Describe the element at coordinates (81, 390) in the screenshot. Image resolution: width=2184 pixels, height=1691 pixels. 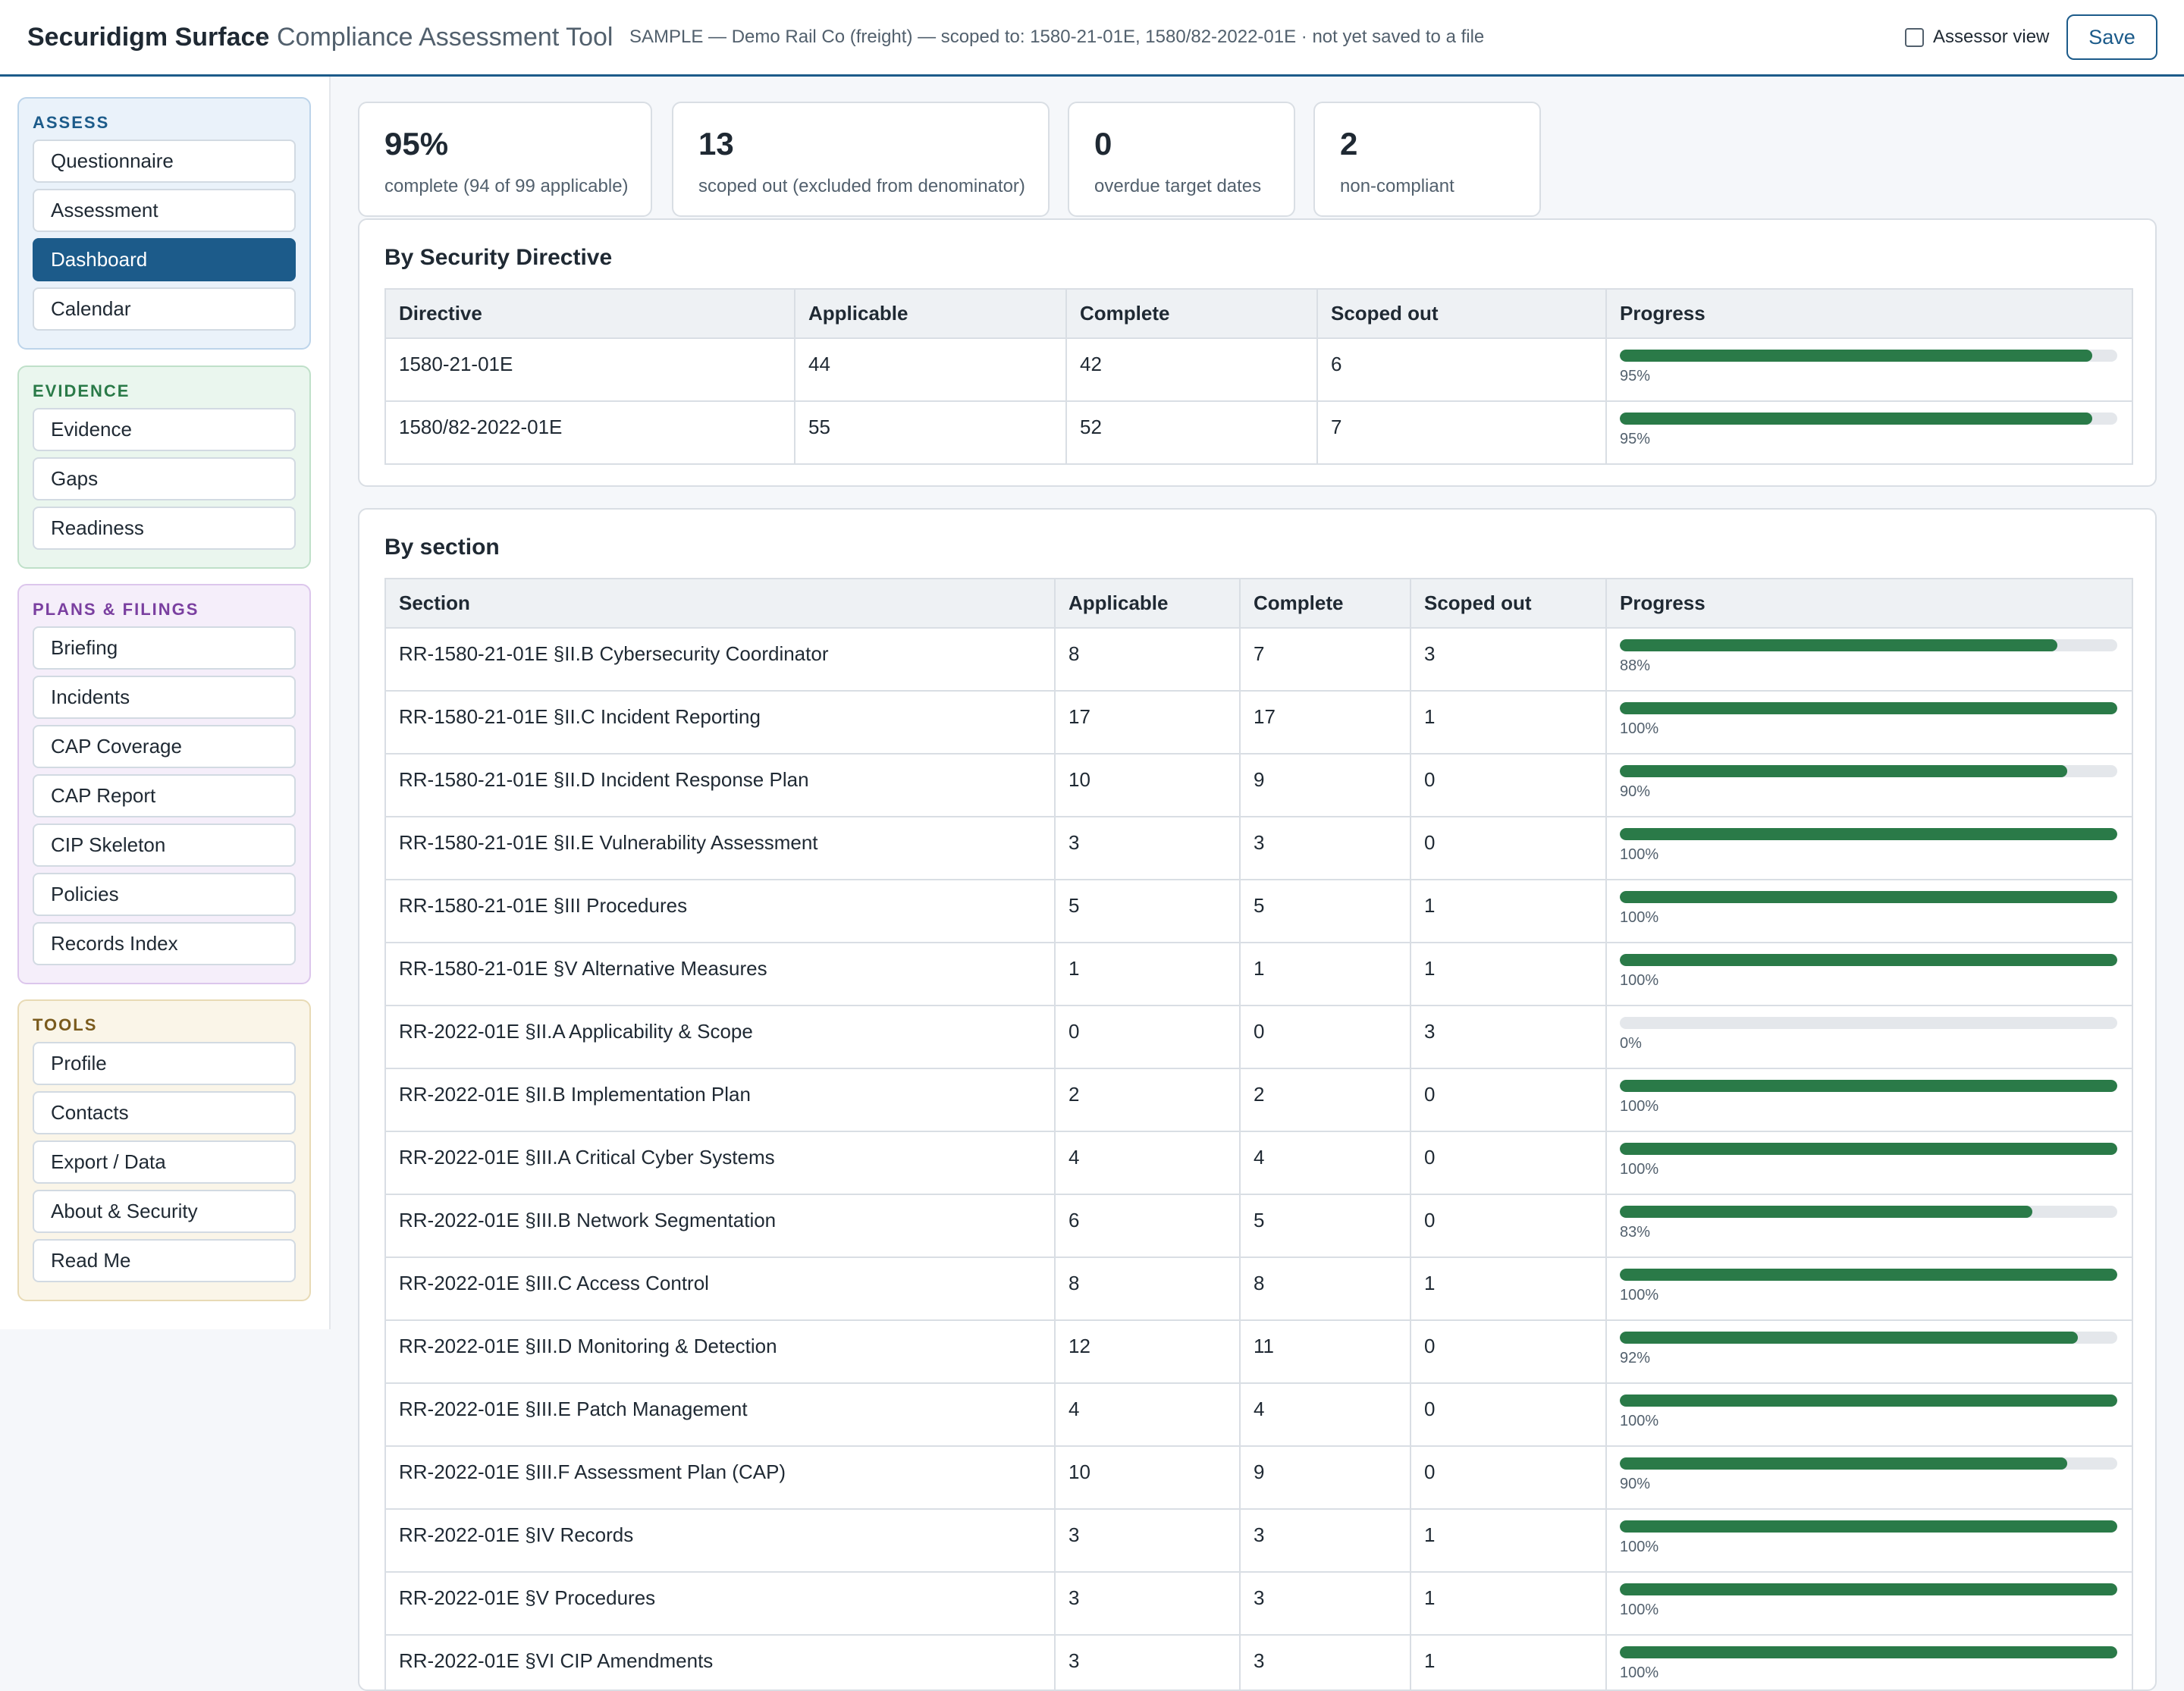
I see `nav-group-title: EVIDENCE` at that location.